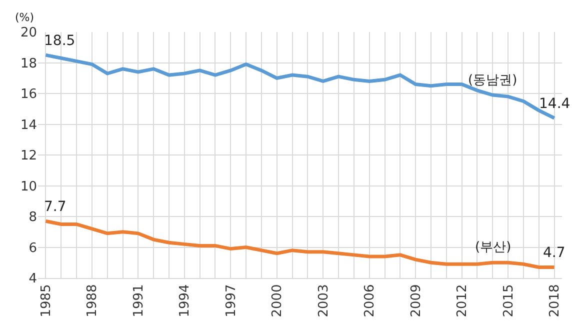  What do you see at coordinates (493, 247) in the screenshot?
I see `series-label: (부산)` at bounding box center [493, 247].